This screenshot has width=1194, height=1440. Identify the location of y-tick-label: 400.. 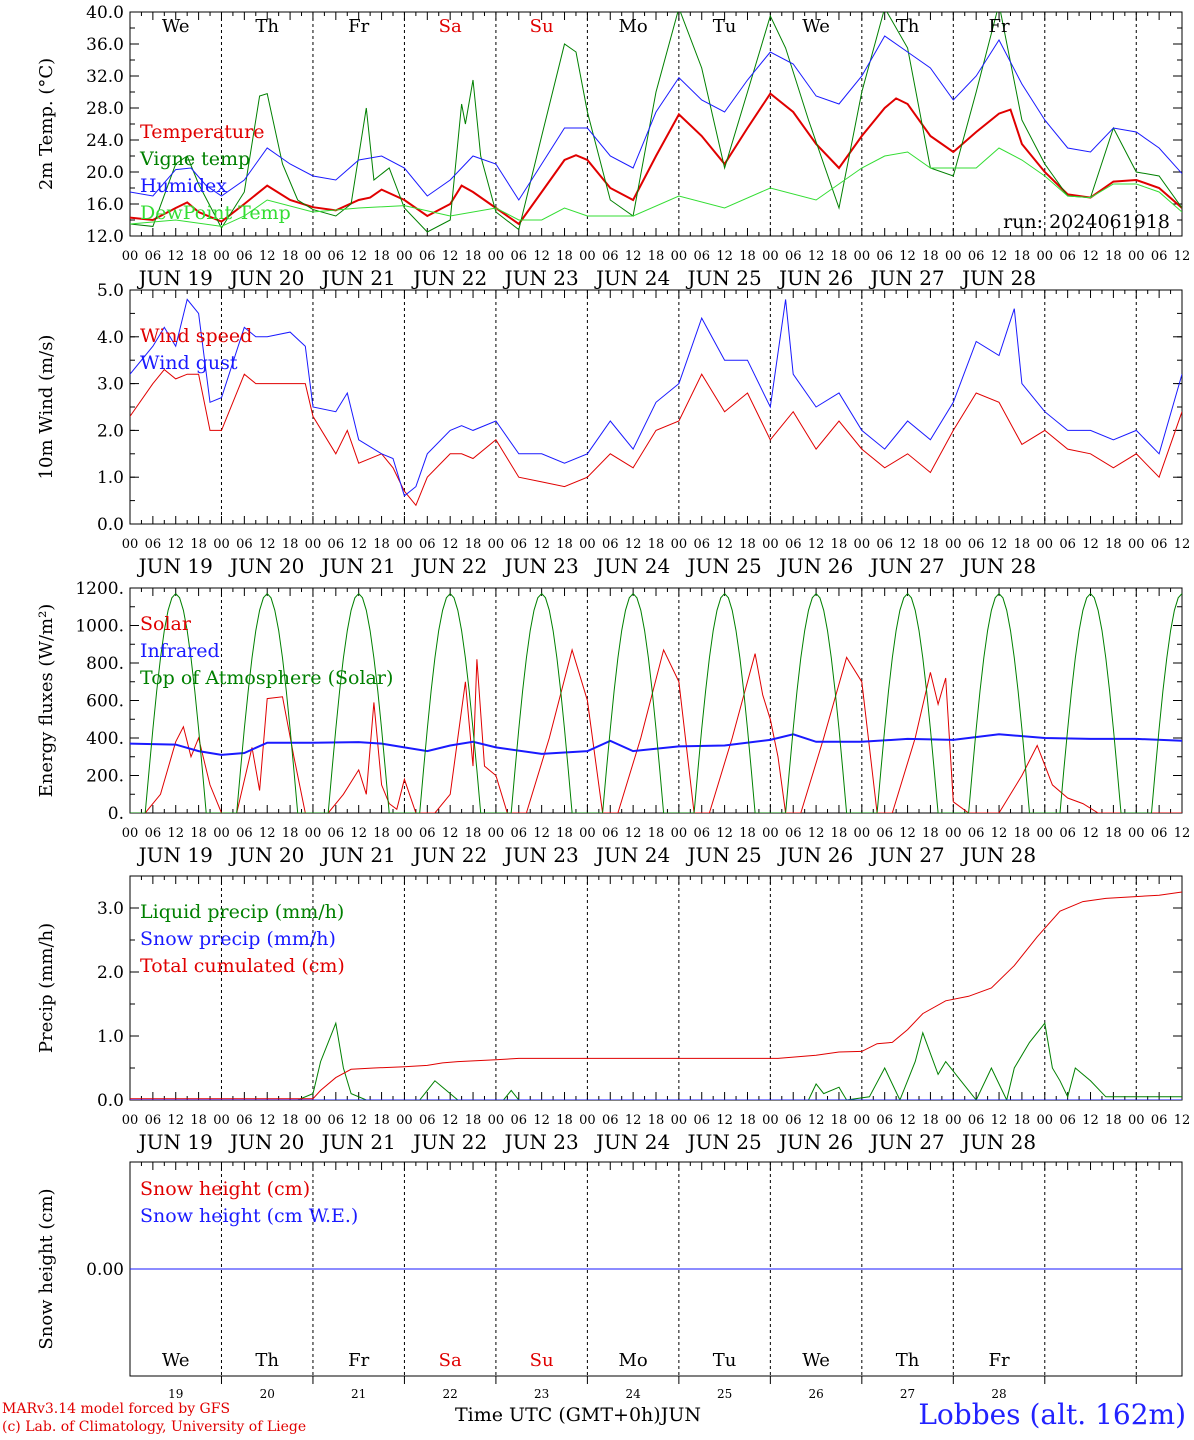
(105, 739).